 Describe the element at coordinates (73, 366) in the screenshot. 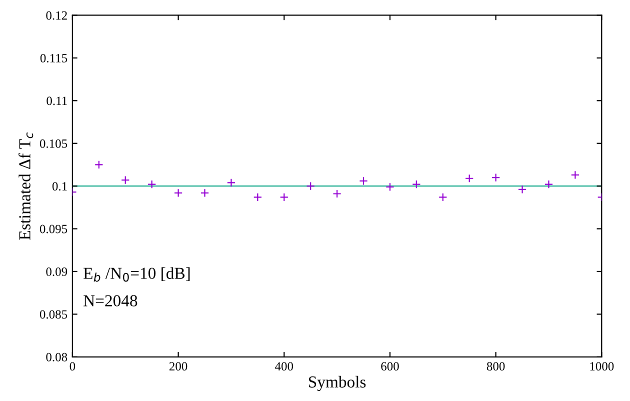

I see `x-tick-label: 0` at that location.